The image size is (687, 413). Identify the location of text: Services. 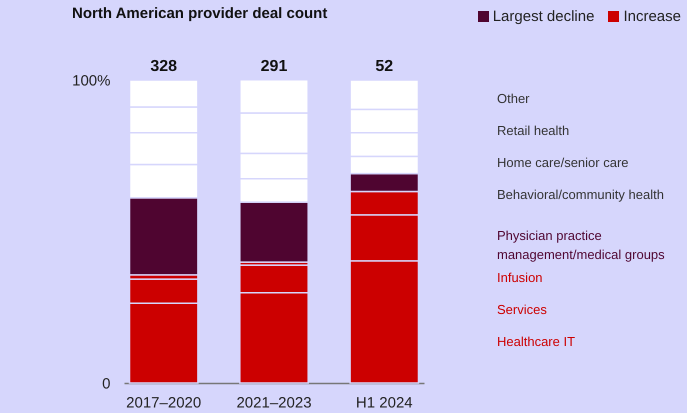
(522, 310).